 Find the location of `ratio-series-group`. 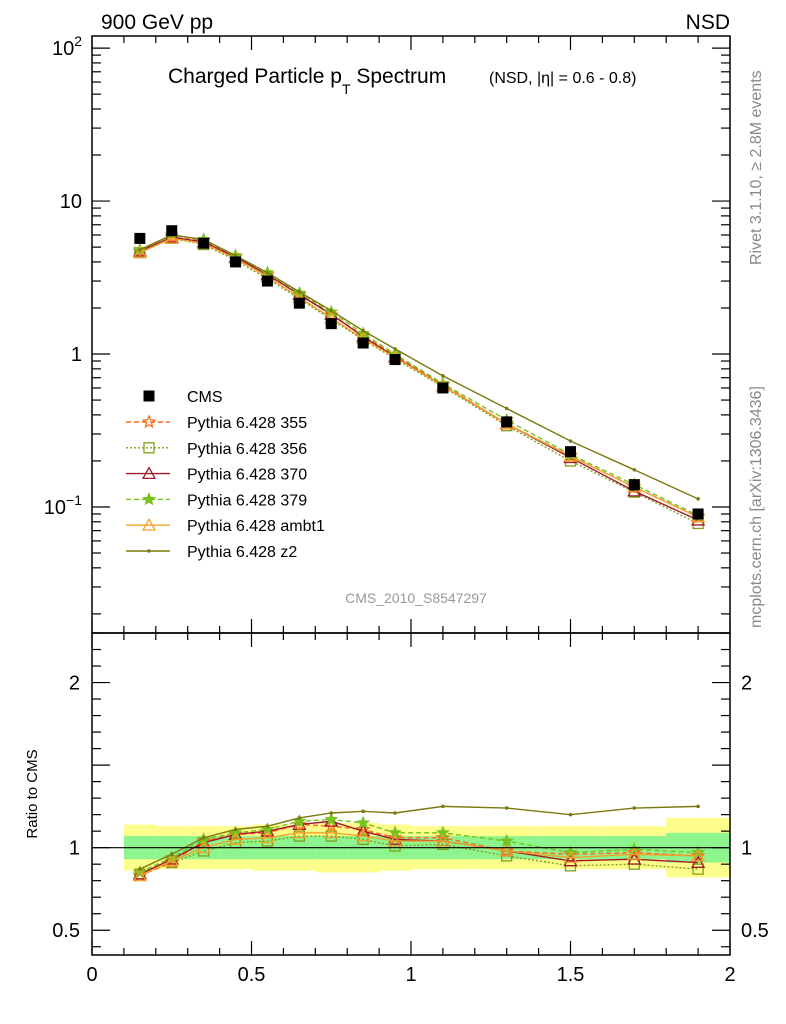

ratio-series-group is located at coordinates (419, 837).